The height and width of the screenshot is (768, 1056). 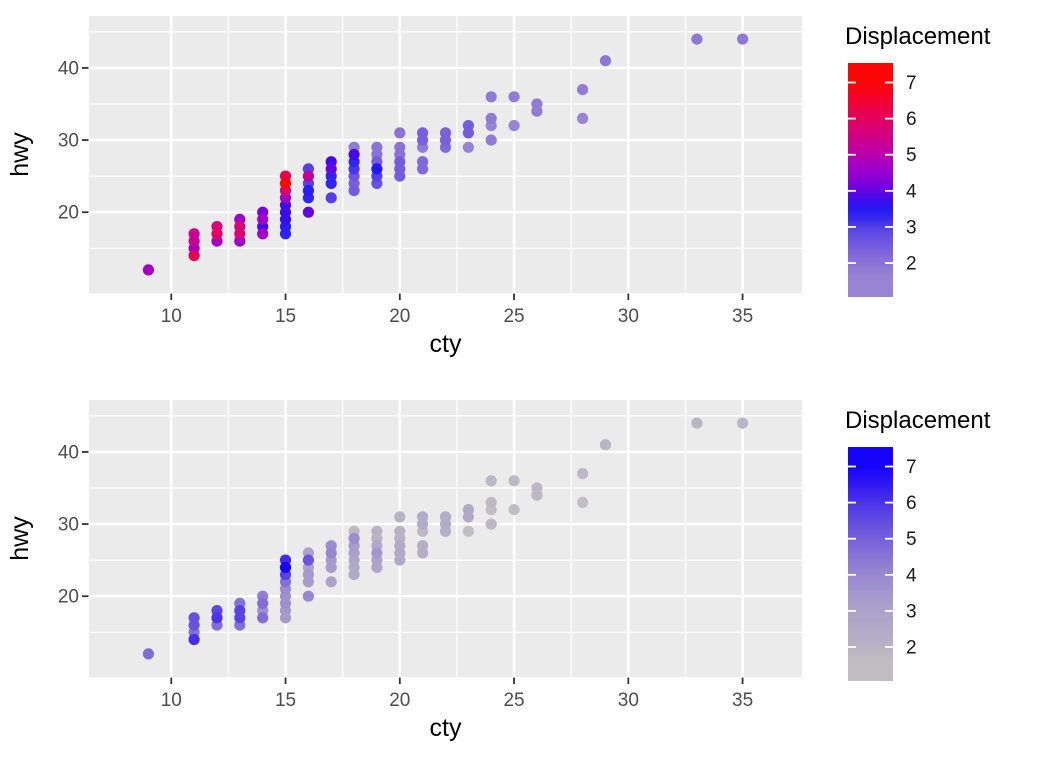 I want to click on x-axis-tick-label: 25, so click(x=513, y=700).